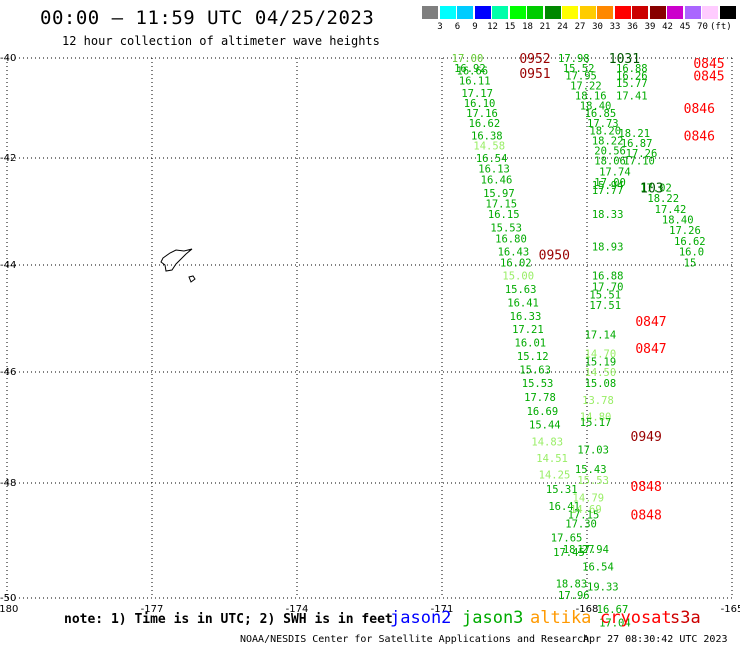 The width and height of the screenshot is (740, 650). What do you see at coordinates (8, 483) in the screenshot?
I see `lat-tick-label: -48` at bounding box center [8, 483].